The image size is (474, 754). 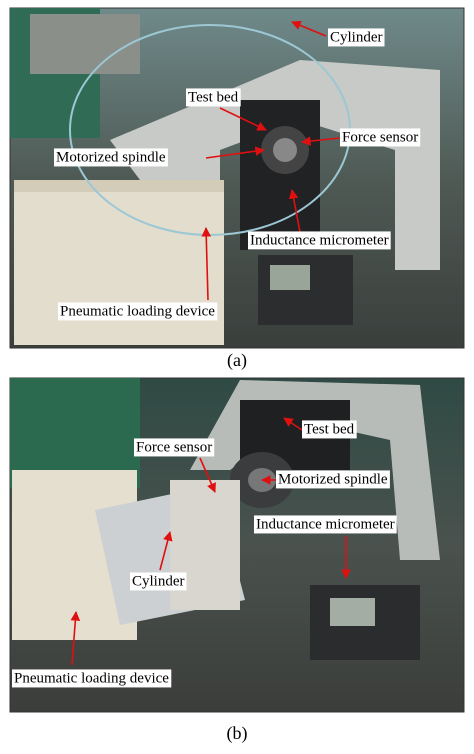 I want to click on arrows-a, so click(x=271, y=160).